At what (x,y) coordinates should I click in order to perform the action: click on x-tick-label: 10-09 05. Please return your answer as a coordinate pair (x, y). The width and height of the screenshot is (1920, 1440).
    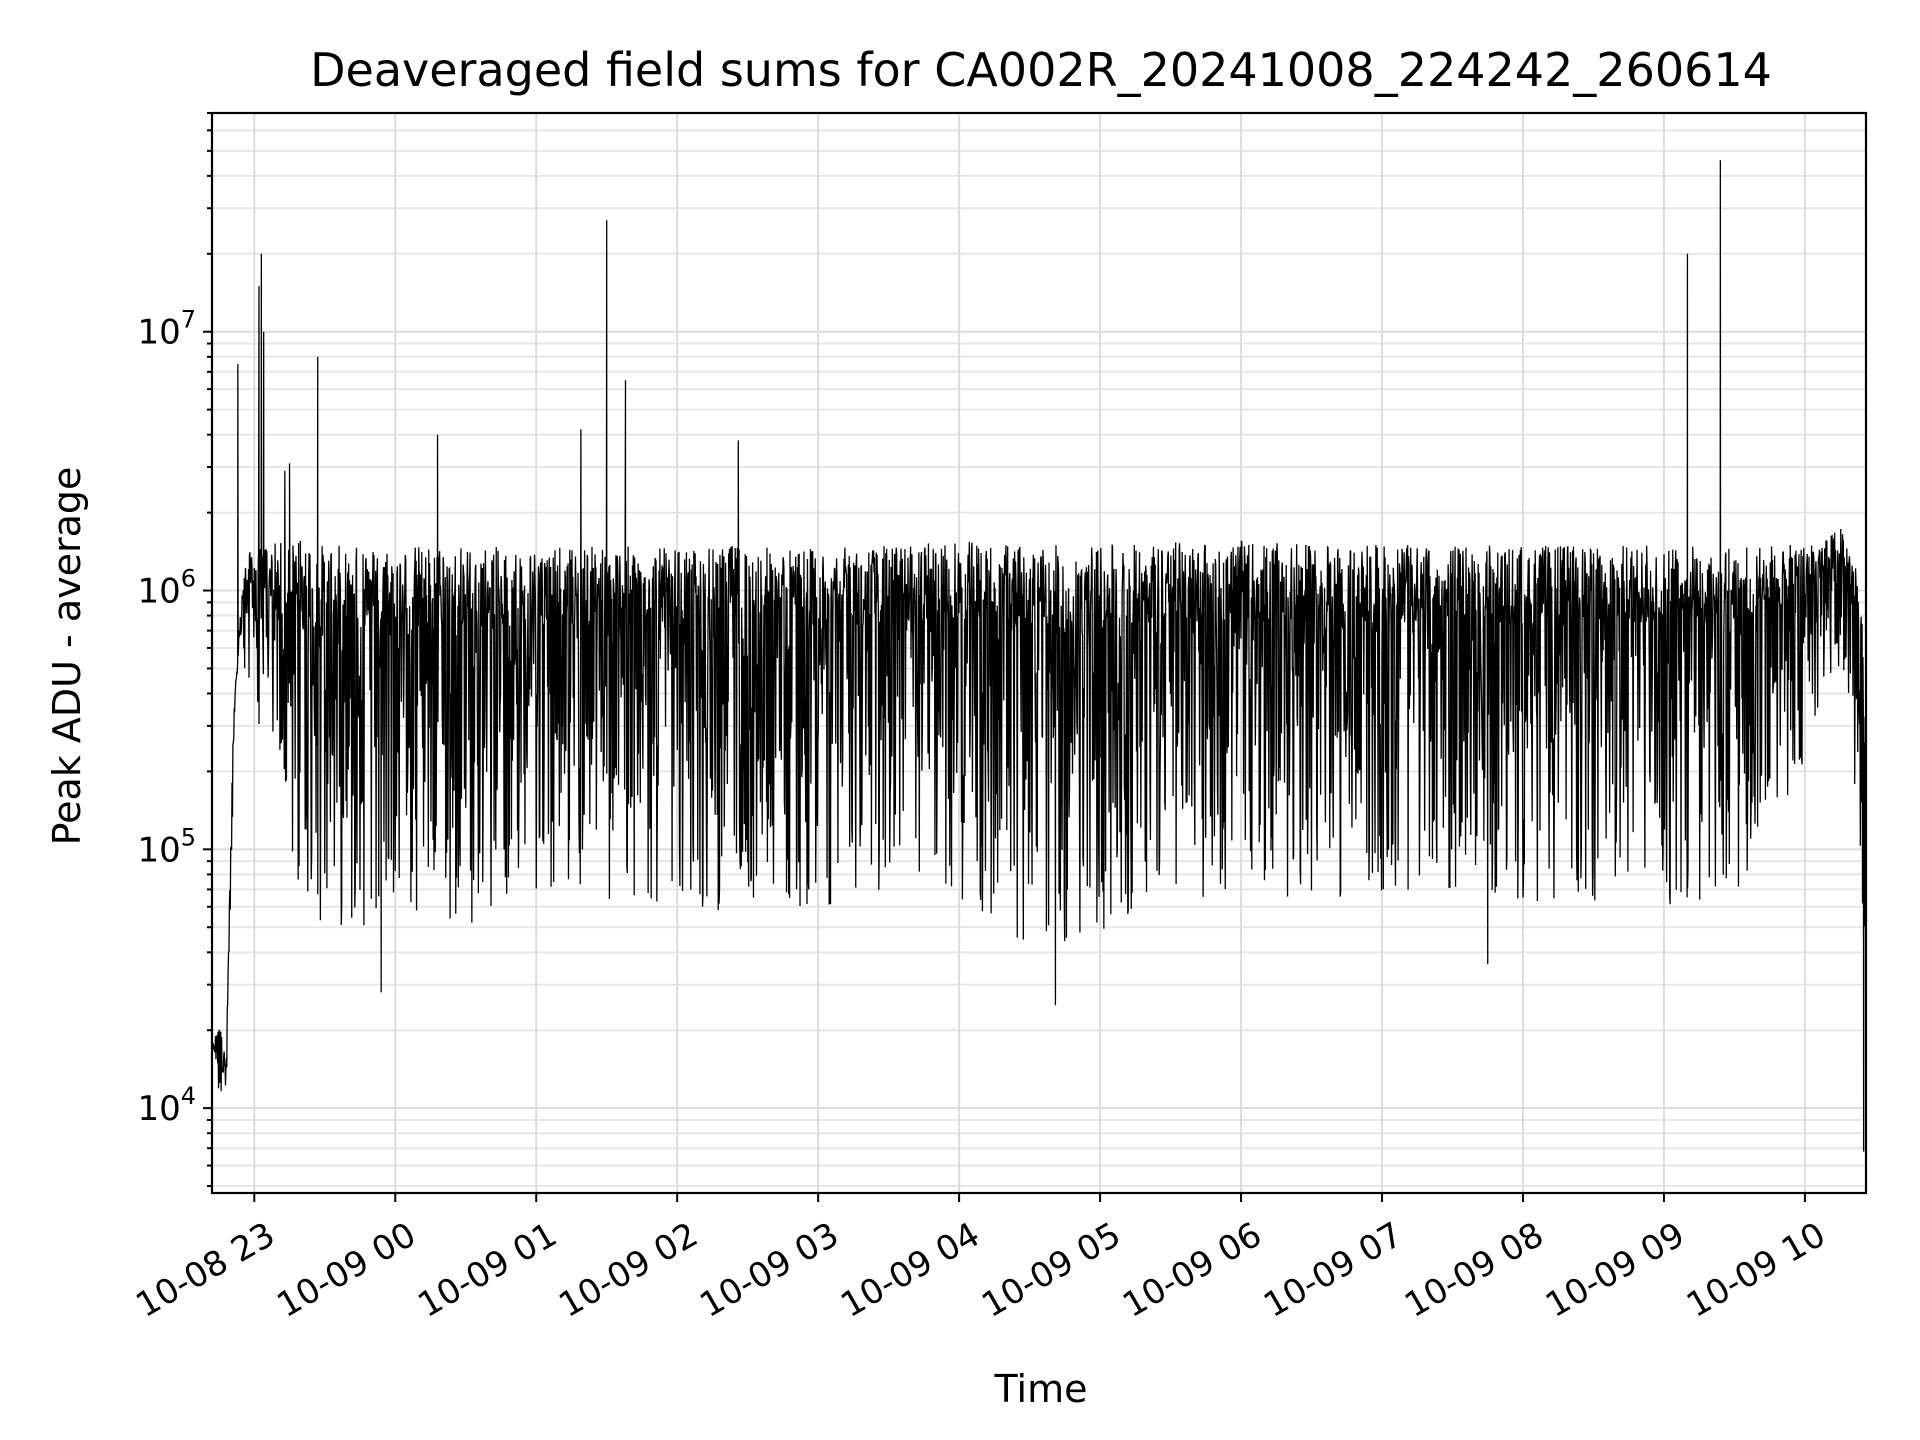
    Looking at the image, I should click on (1051, 1270).